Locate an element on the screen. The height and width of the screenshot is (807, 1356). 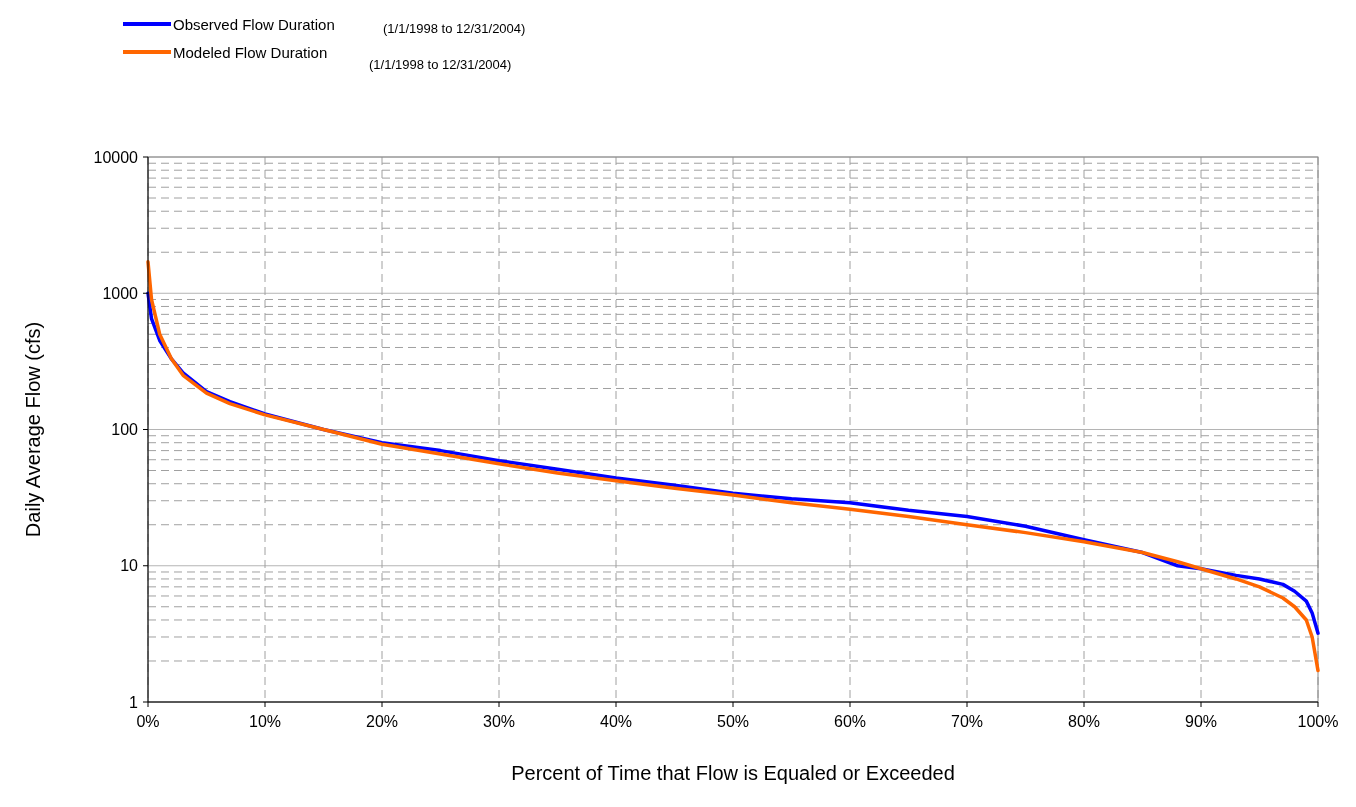
x-tick-label: 40% is located at coordinates (616, 721).